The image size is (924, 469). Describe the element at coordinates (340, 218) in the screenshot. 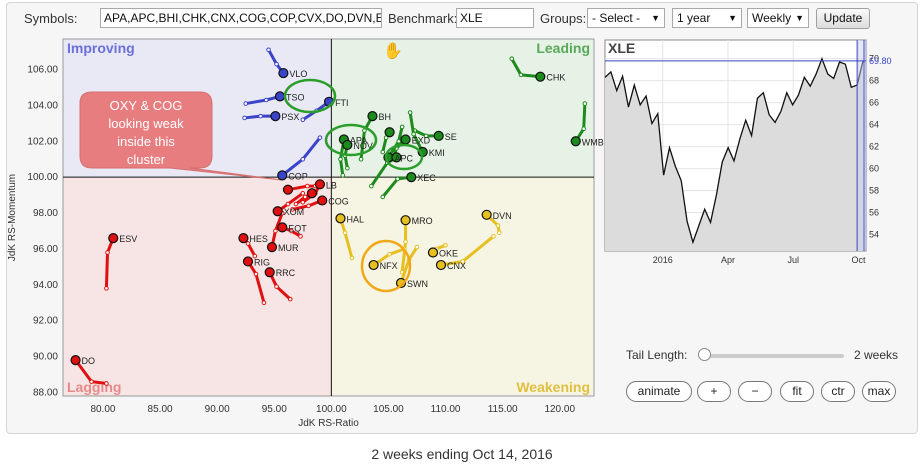

I see `head-hal` at that location.